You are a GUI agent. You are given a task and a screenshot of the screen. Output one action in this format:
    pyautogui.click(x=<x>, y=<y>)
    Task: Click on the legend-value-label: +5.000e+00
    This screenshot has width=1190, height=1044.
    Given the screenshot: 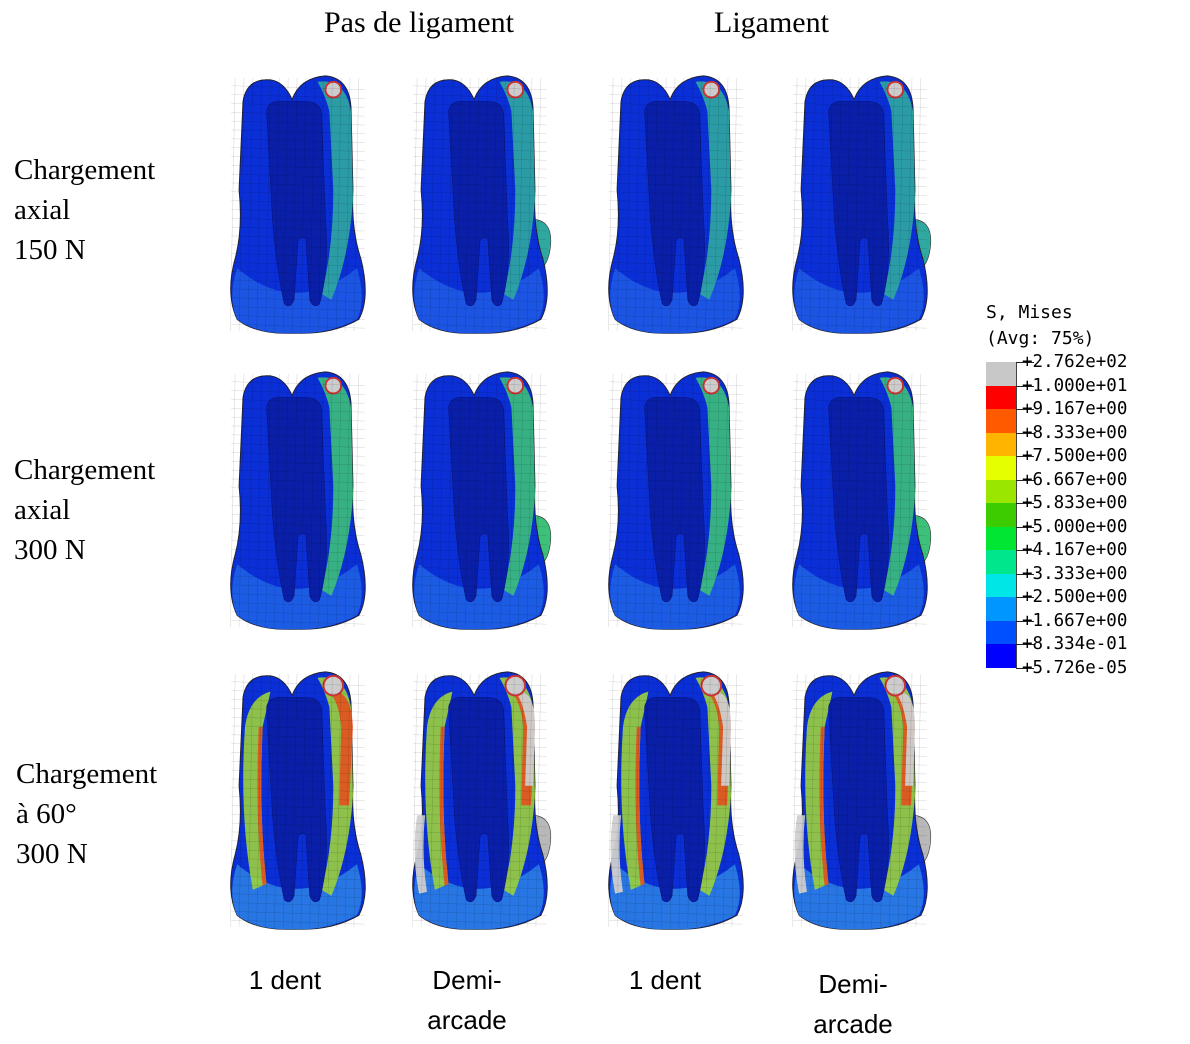 What is the action you would take?
    pyautogui.click(x=1075, y=526)
    